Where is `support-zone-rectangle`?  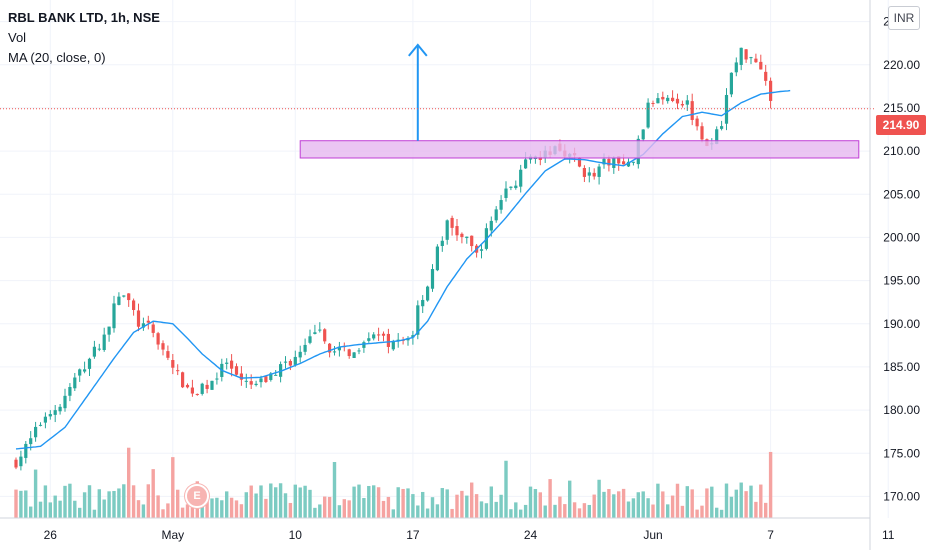 support-zone-rectangle is located at coordinates (579, 149).